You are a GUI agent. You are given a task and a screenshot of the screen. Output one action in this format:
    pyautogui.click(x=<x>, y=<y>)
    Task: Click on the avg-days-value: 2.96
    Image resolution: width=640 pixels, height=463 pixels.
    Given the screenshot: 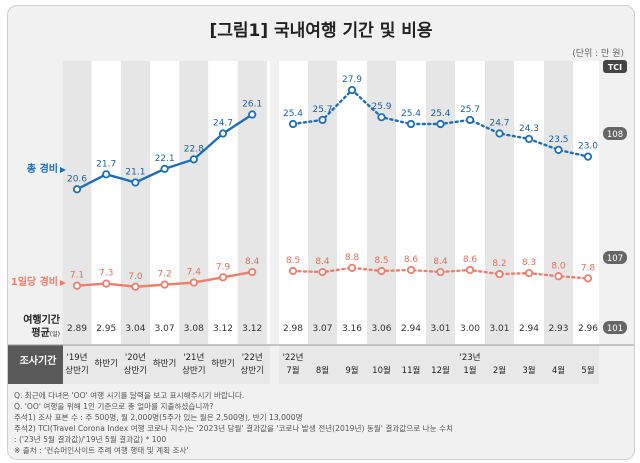 What is the action you would take?
    pyautogui.click(x=588, y=329)
    